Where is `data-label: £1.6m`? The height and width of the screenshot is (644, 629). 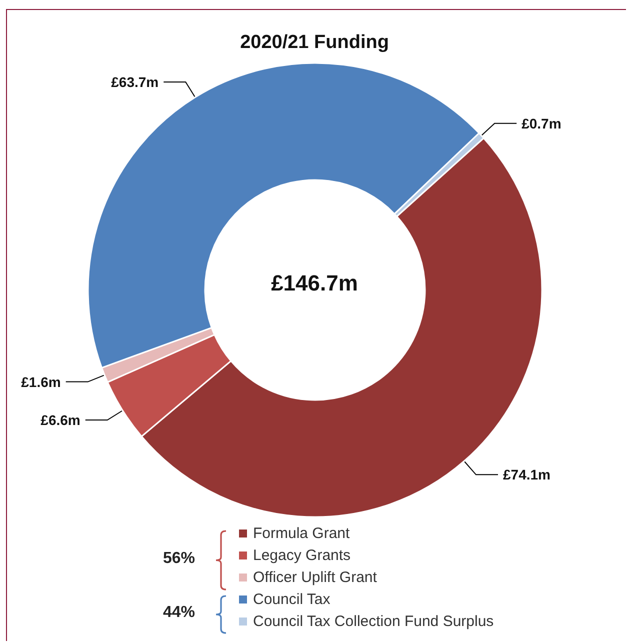 data-label: £1.6m is located at coordinates (41, 382).